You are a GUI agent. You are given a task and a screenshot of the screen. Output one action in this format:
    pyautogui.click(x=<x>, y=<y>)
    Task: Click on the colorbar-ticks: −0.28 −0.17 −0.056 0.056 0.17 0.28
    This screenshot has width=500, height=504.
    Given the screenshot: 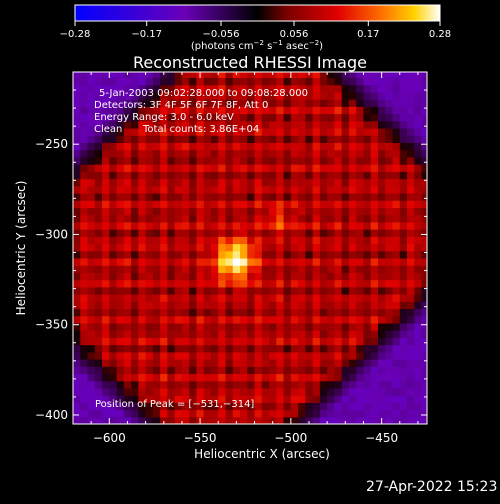 What is the action you would take?
    pyautogui.click(x=255, y=30)
    